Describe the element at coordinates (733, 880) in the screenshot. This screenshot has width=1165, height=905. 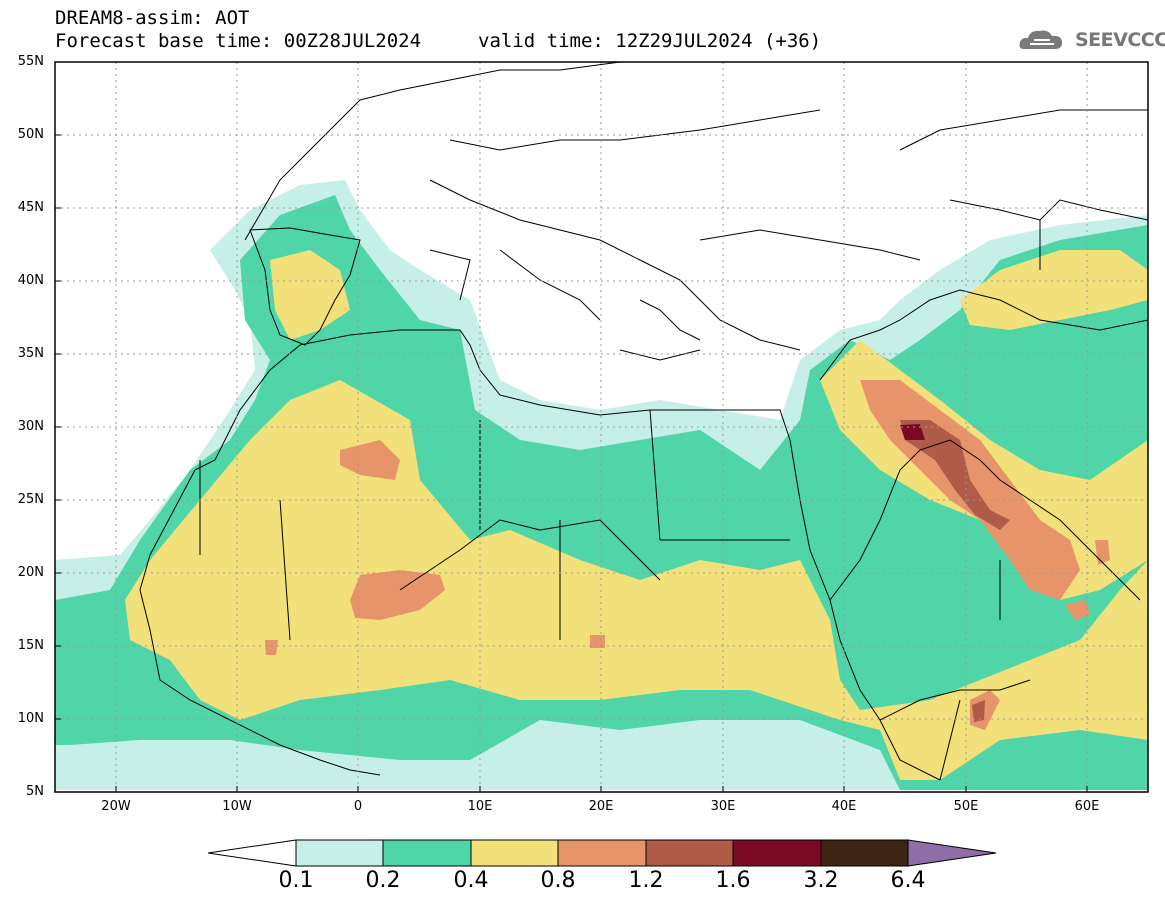
I see `colorbar-label: 1.6` at that location.